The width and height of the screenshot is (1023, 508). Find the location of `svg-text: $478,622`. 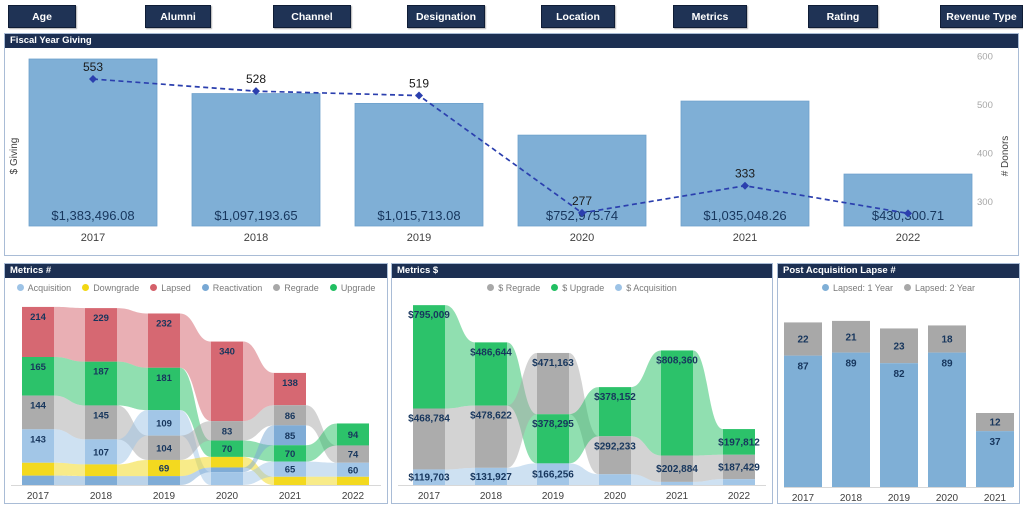

svg-text: $478,622 is located at coordinates (491, 416).